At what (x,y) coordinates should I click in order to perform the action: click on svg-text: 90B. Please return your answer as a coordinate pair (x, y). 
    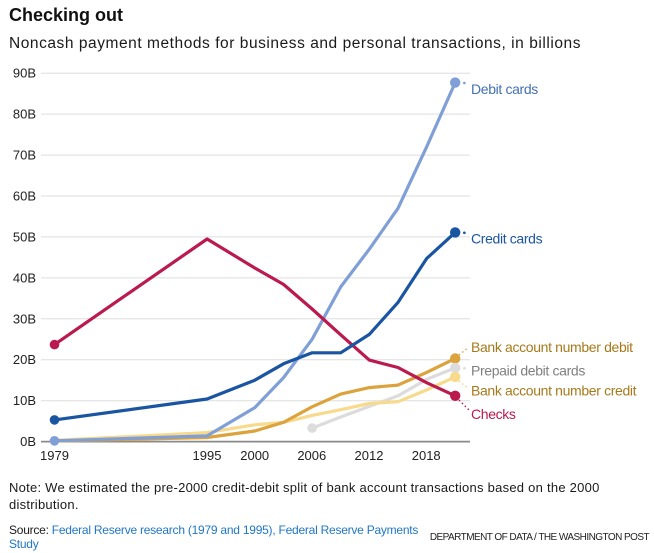
    Looking at the image, I should click on (24, 73).